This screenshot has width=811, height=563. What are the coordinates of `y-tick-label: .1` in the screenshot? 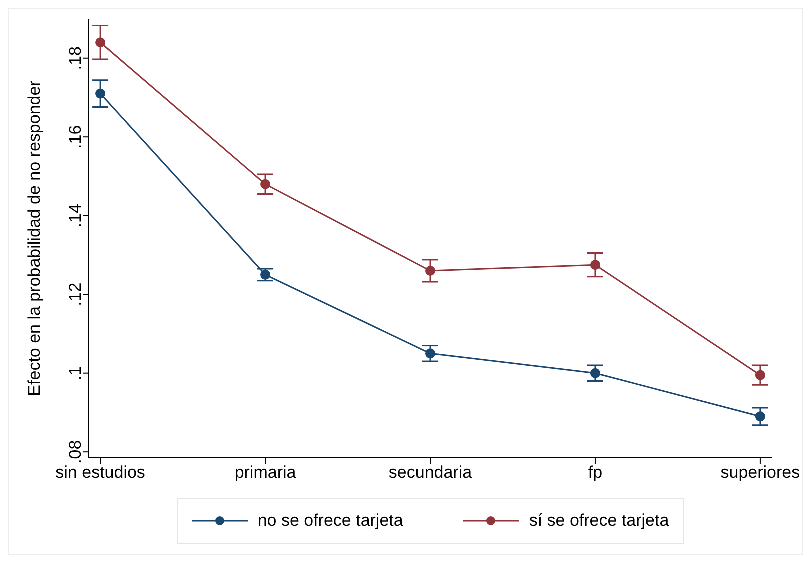 It's located at (76, 373).